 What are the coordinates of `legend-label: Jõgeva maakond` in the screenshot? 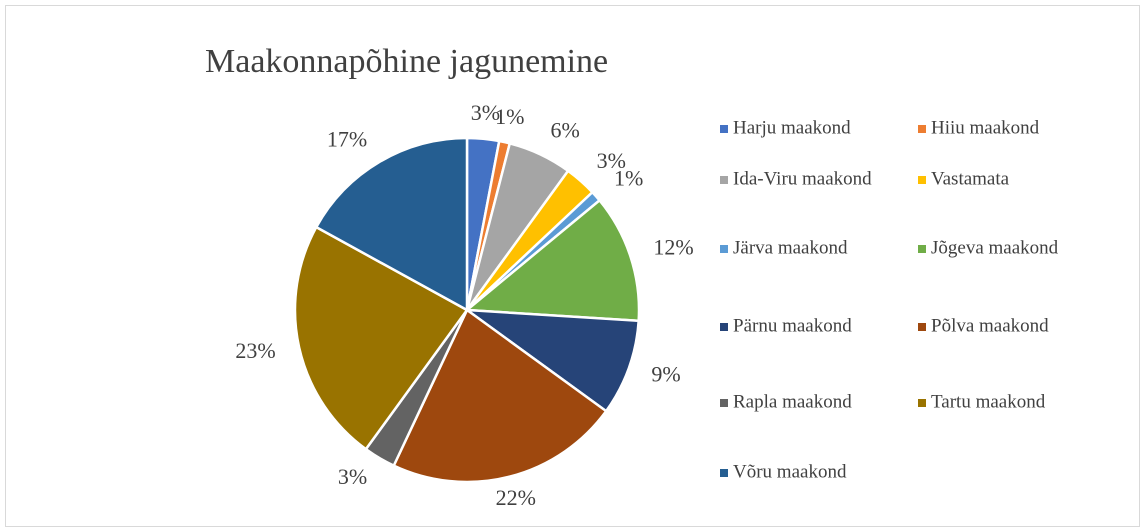 It's located at (995, 247).